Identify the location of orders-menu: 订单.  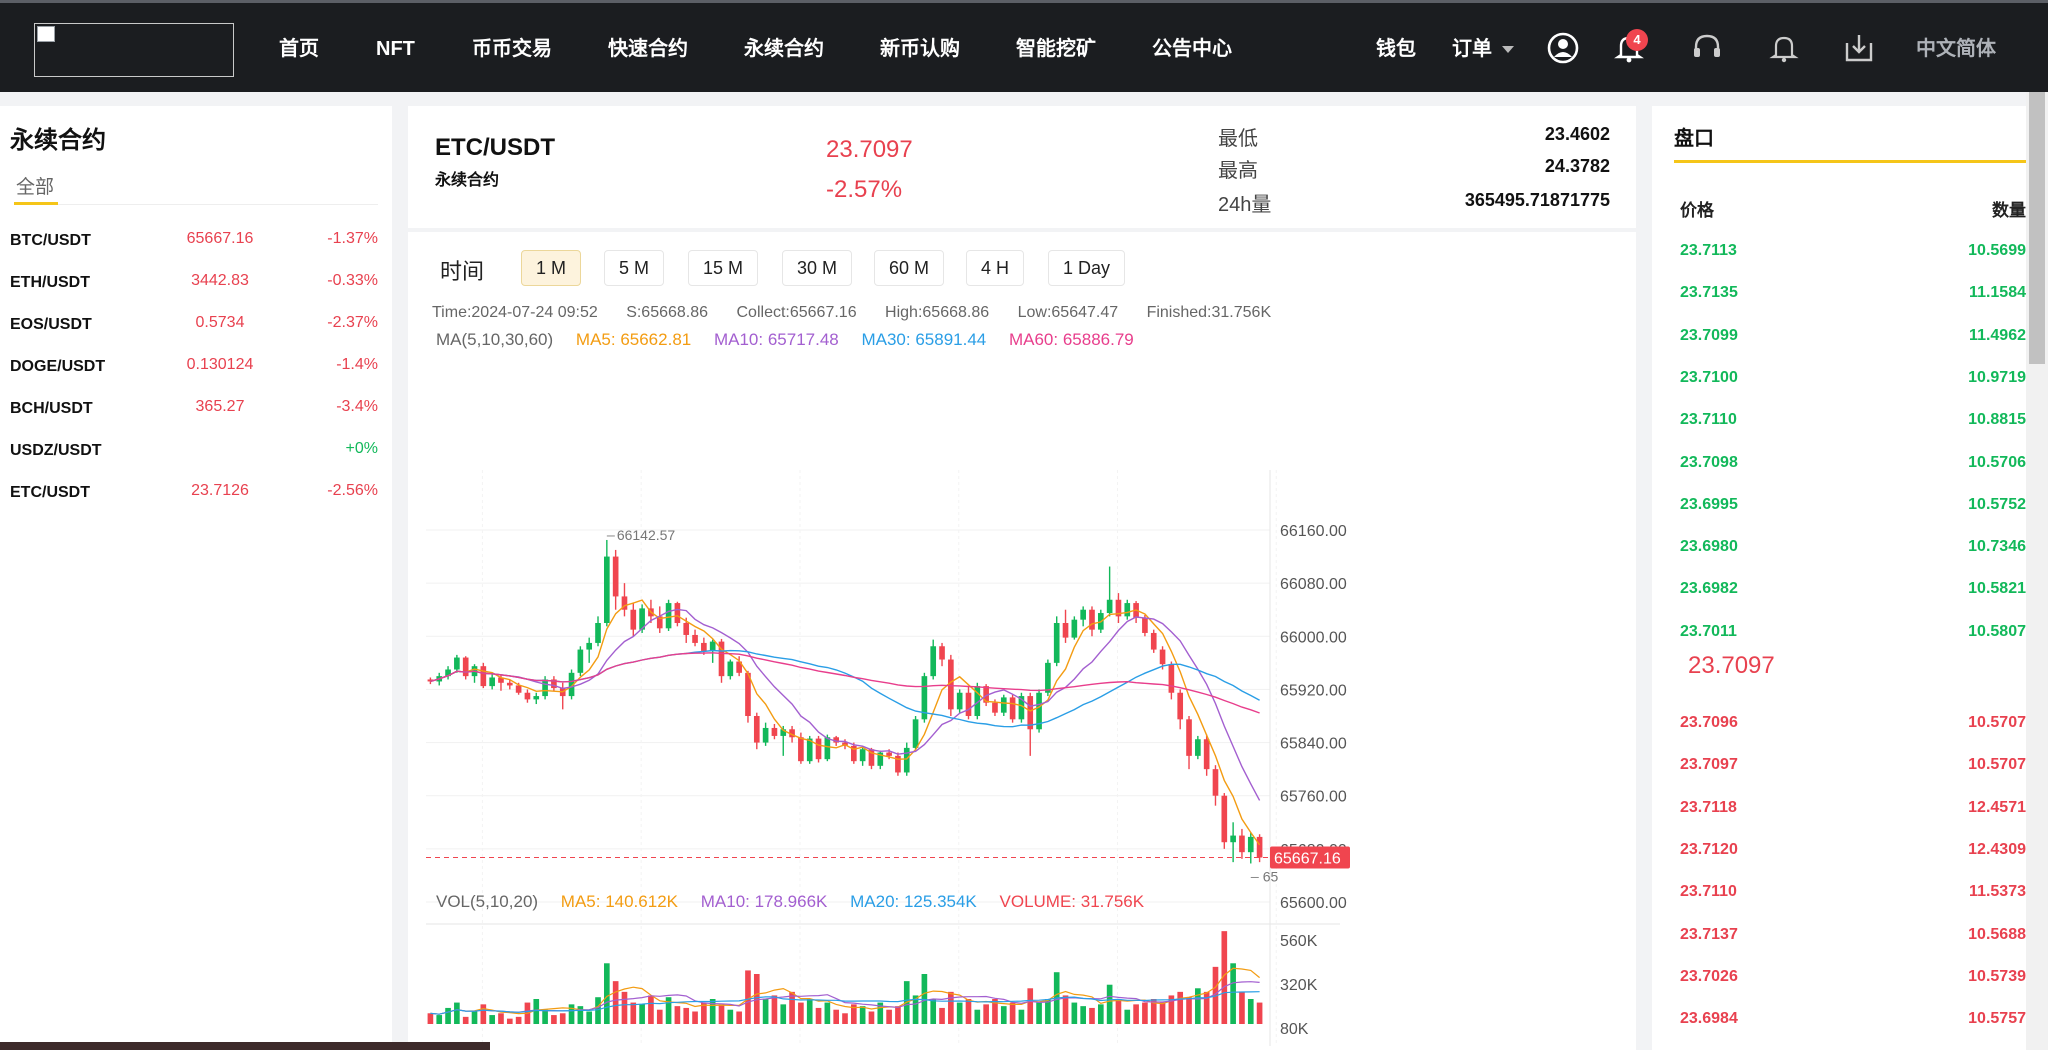
(1483, 49).